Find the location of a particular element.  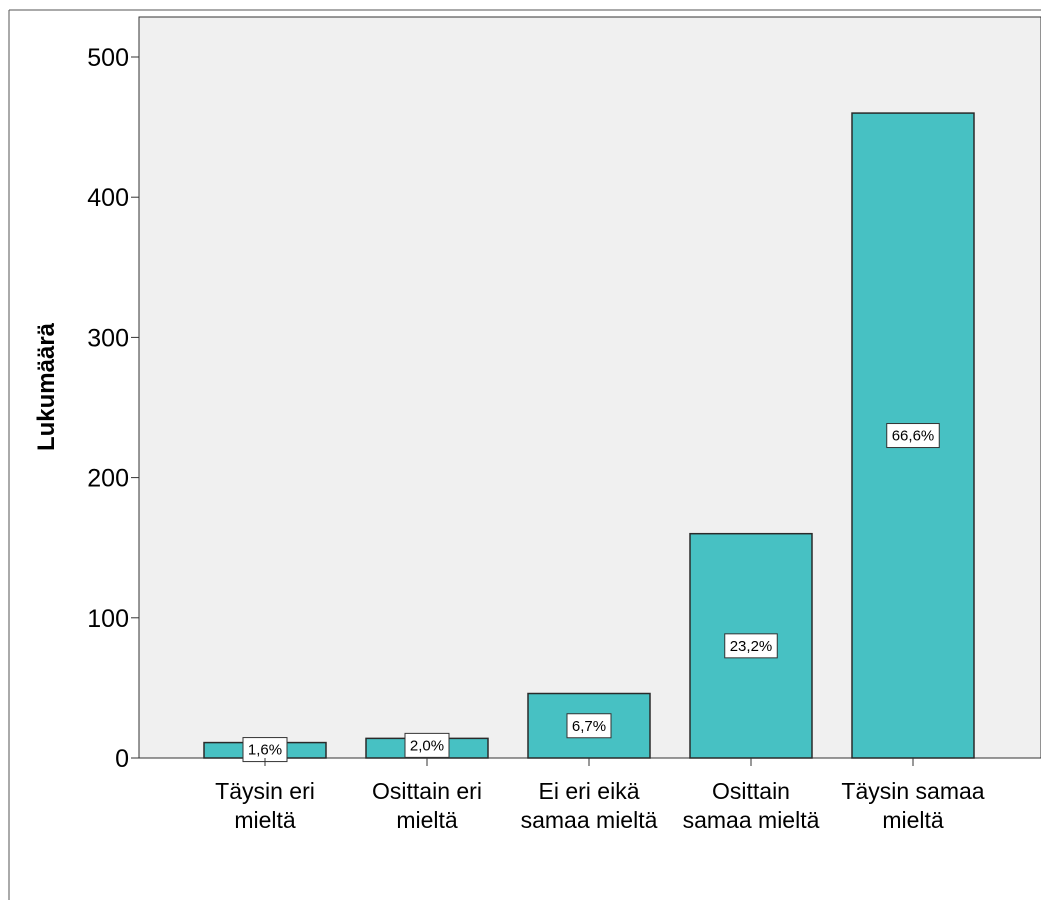

x-category-label: Täysin eri is located at coordinates (265, 791).